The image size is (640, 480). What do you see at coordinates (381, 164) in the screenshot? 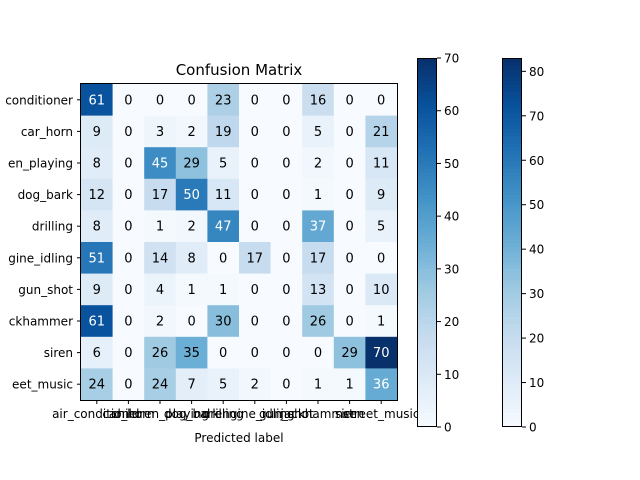
I see `cell-value-label: 11` at bounding box center [381, 164].